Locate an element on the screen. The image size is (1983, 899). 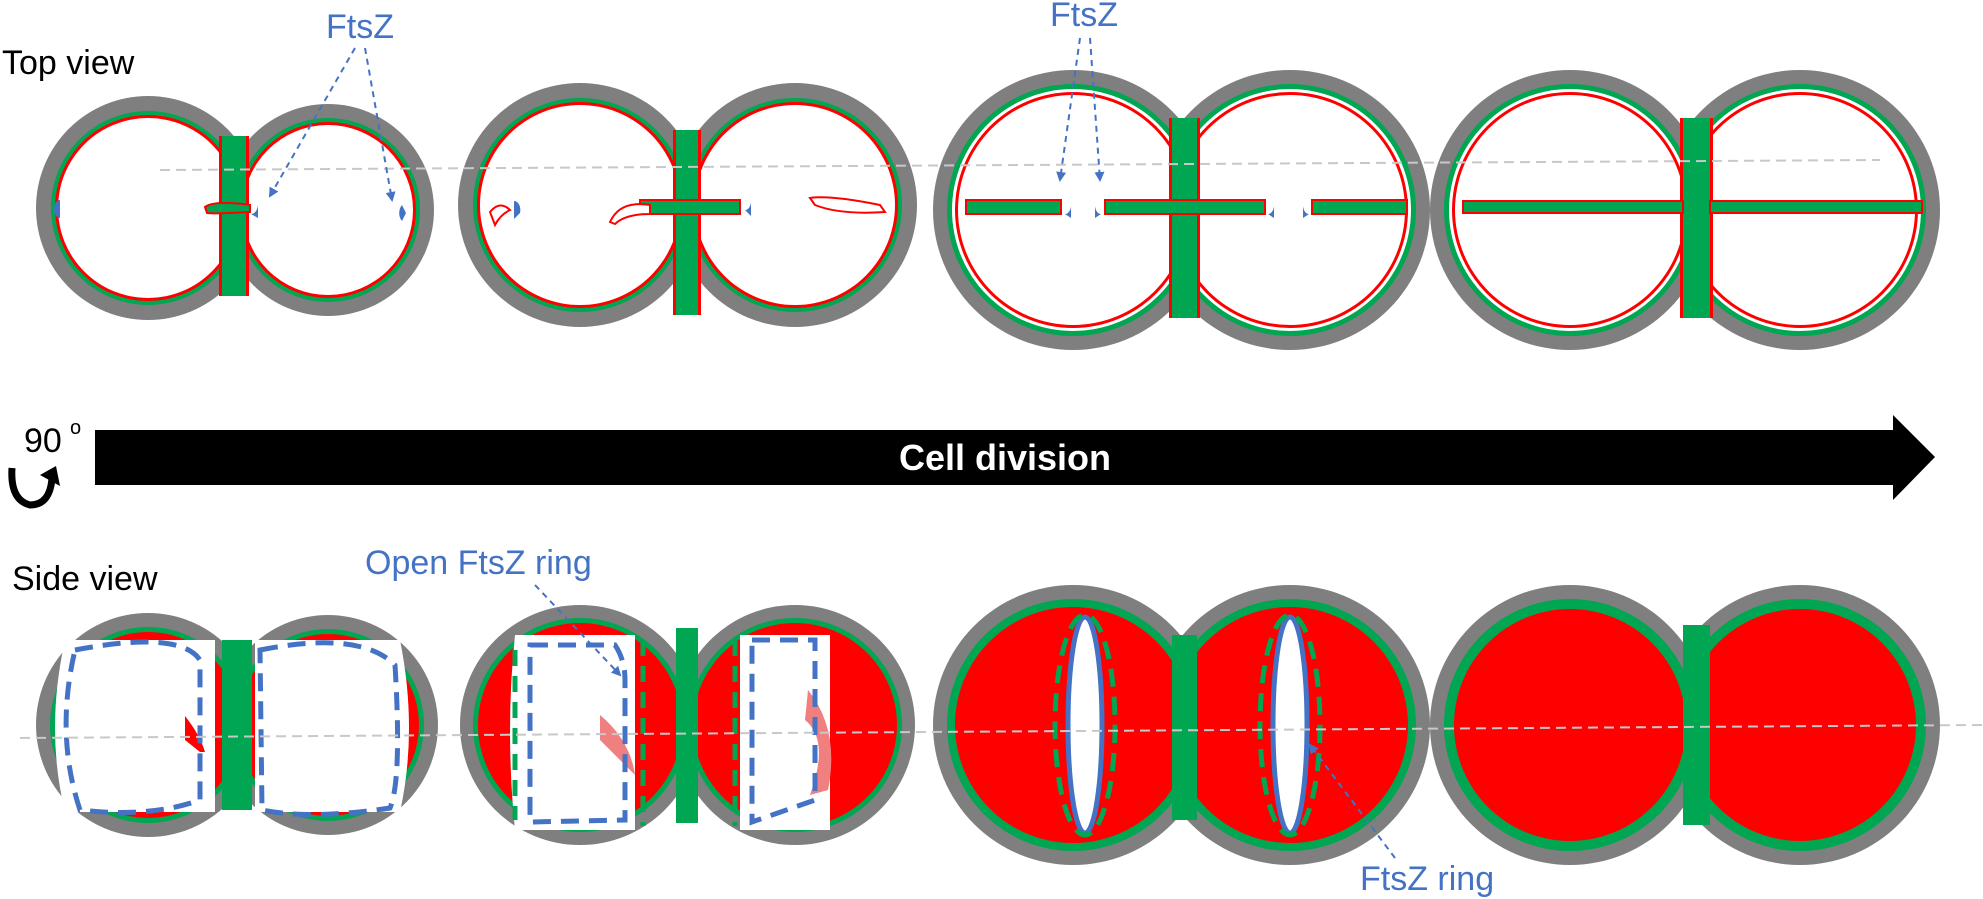
ftsz-label-left: FtsZ is located at coordinates (360, 27).